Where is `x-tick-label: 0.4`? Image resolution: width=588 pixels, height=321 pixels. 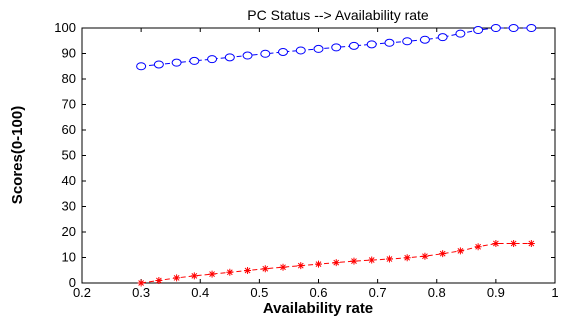
x-tick-label: 0.4 is located at coordinates (200, 292).